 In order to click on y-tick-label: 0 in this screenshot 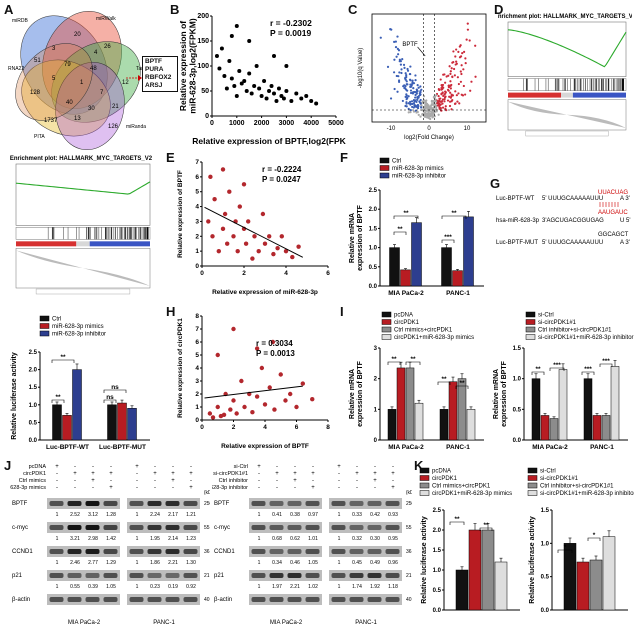, I will do `click(197, 266)`.